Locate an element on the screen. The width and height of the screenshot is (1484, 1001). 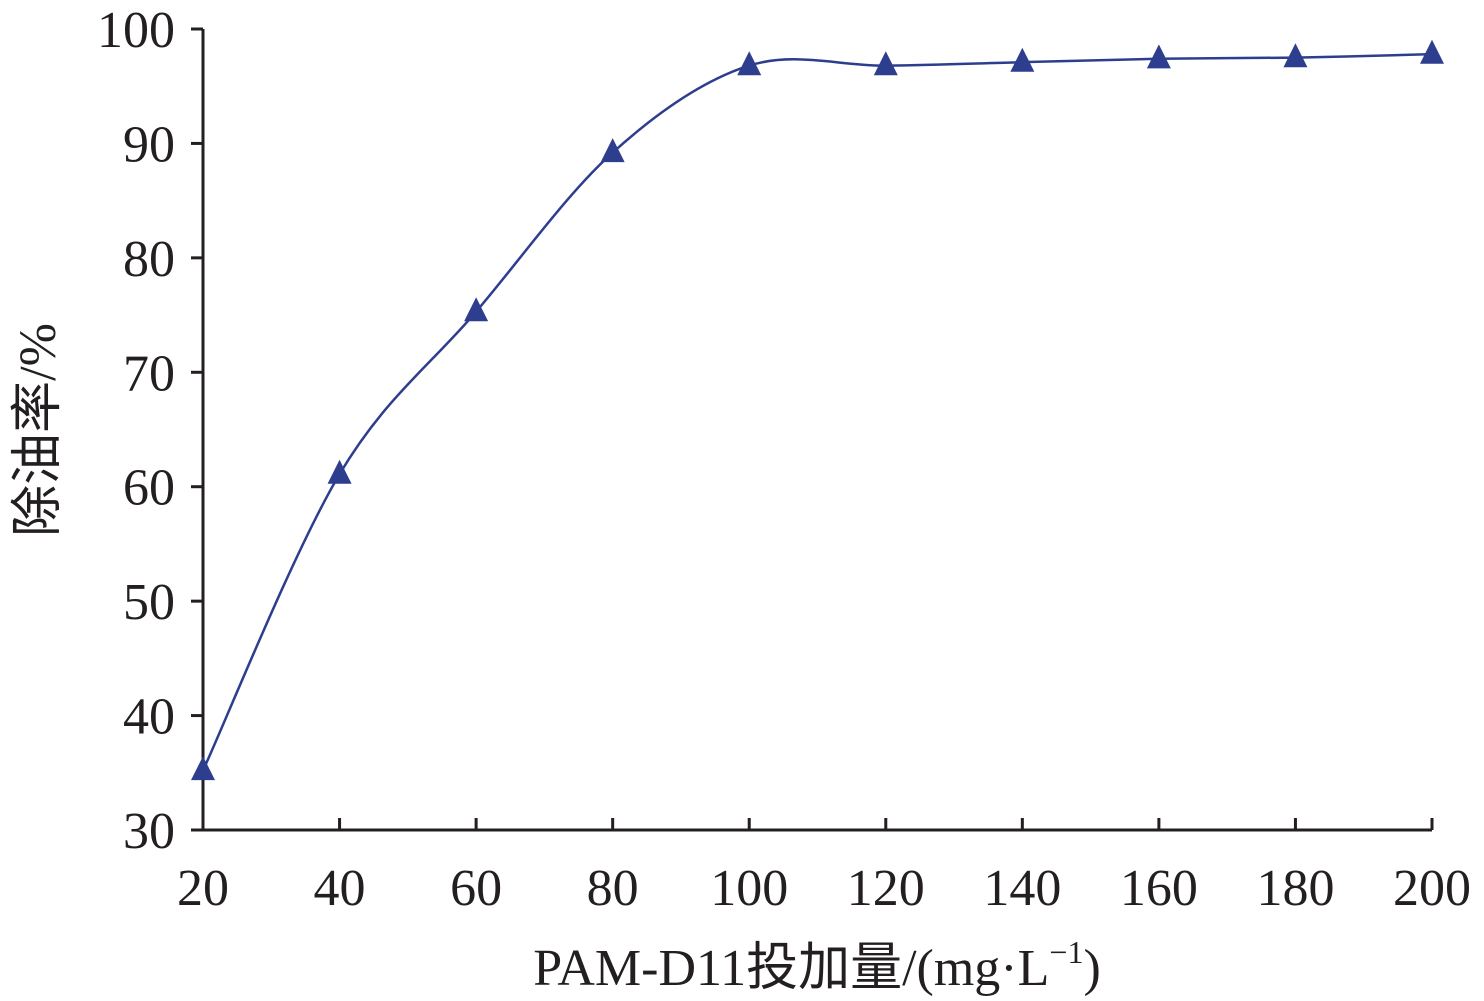
y-tick-label: 80 is located at coordinates (149, 259).